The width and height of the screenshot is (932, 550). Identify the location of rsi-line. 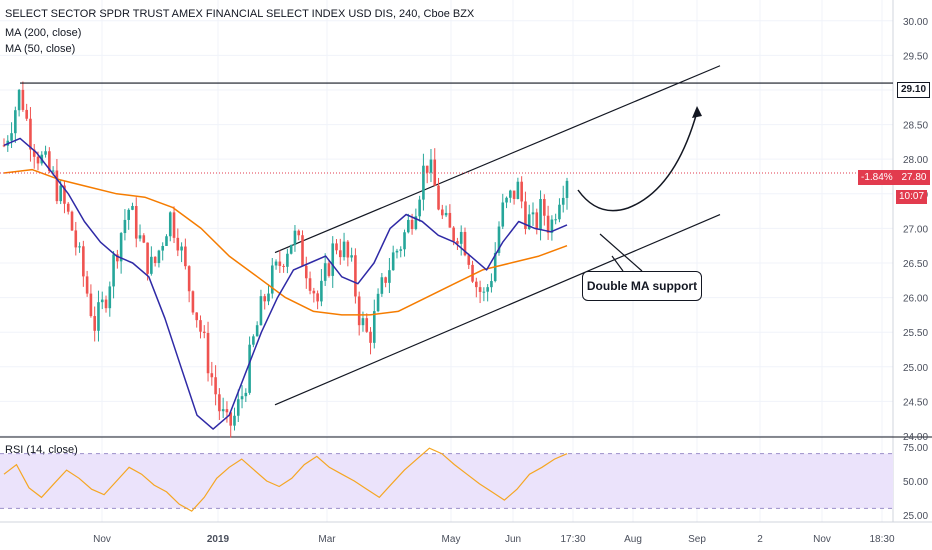
(285, 479).